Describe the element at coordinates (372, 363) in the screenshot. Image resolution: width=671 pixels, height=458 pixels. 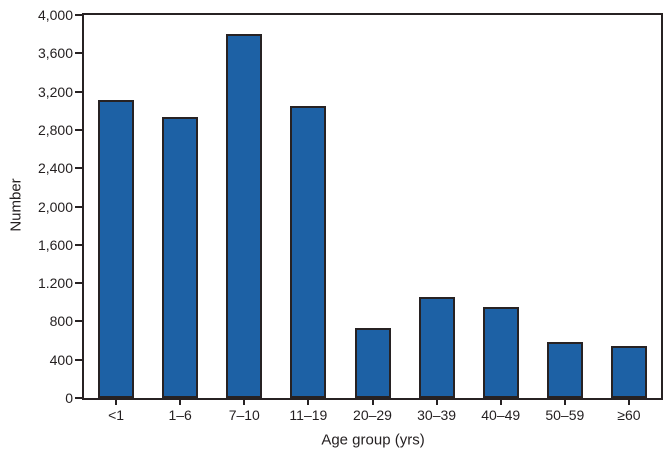
I see `bar-20–29` at that location.